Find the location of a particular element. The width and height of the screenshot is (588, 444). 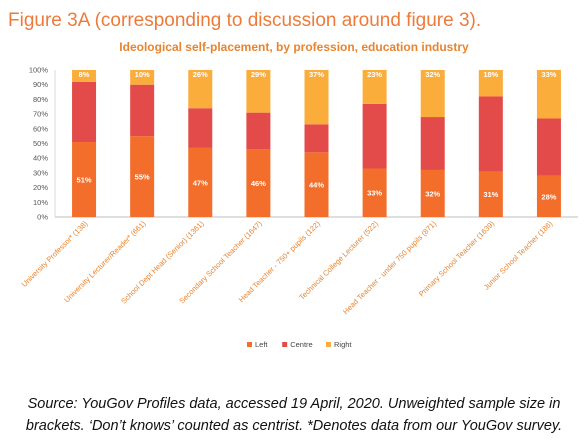

y-tick-label: 60% is located at coordinates (40, 128).